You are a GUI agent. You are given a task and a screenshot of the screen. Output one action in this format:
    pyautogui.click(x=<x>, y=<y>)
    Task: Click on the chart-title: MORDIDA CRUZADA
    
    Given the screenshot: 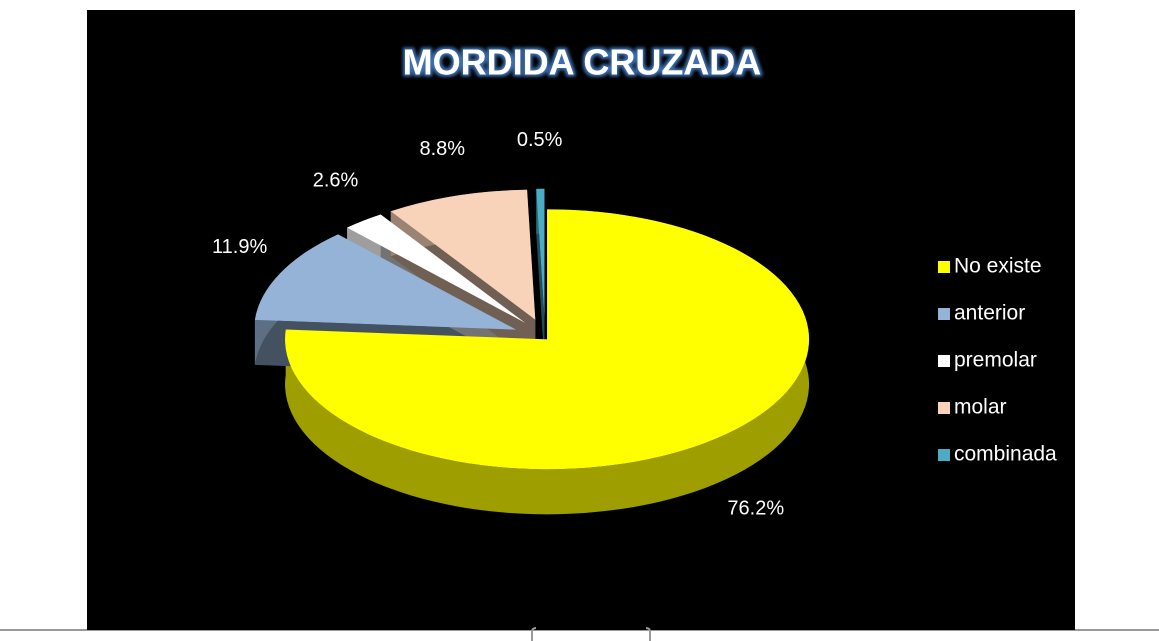 What is the action you would take?
    pyautogui.click(x=582, y=62)
    